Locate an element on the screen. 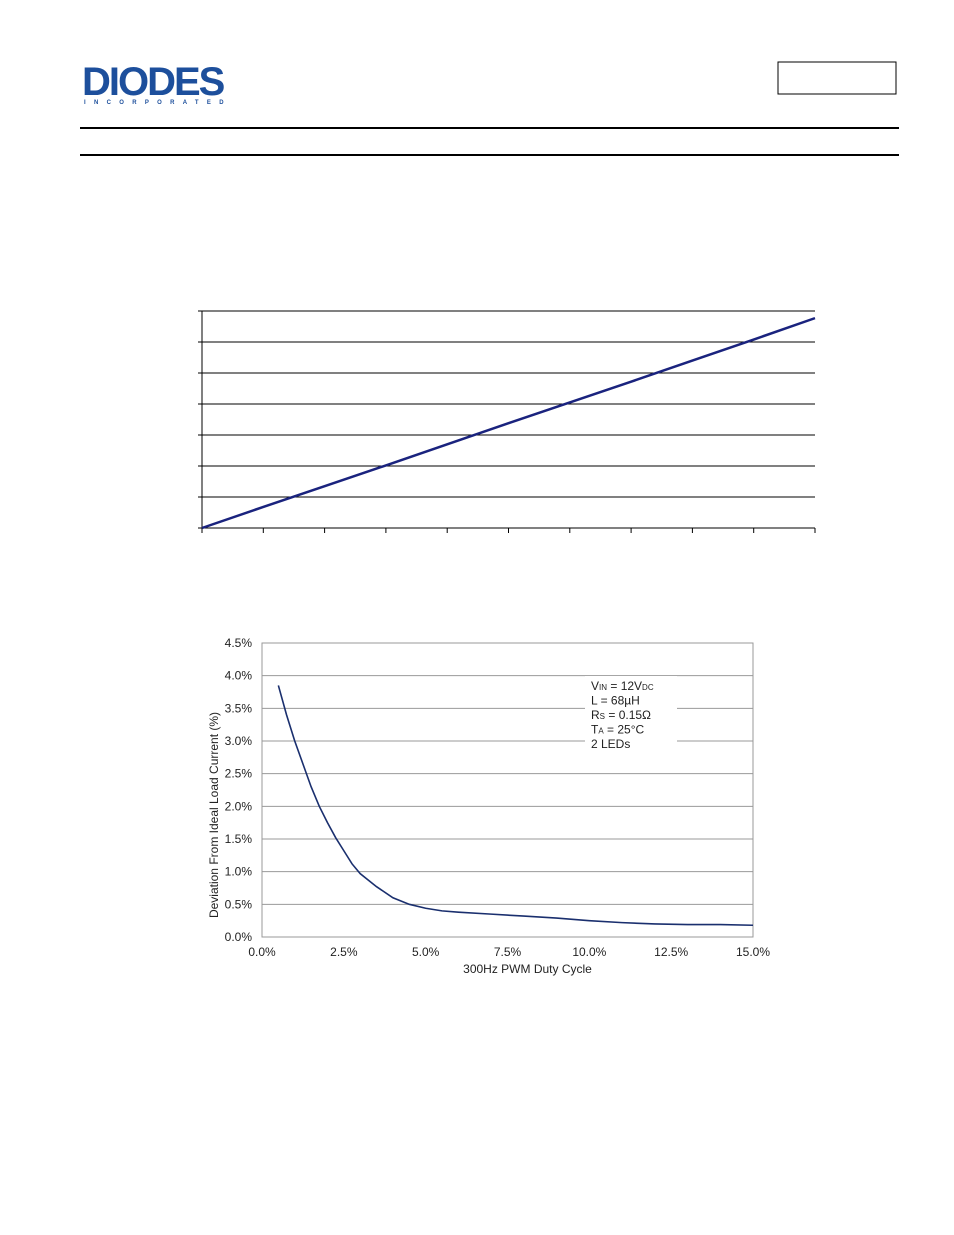 Image resolution: width=954 pixels, height=1235 pixels. annotation-box is located at coordinates (631, 713).